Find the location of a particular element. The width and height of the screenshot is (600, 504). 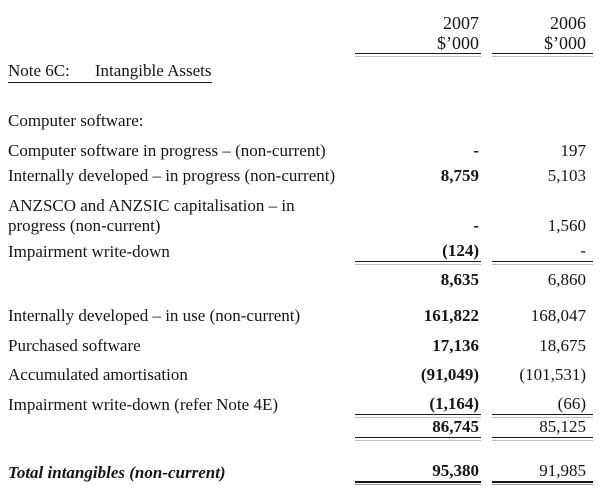

cell-2007: (91,049) is located at coordinates (449, 374).